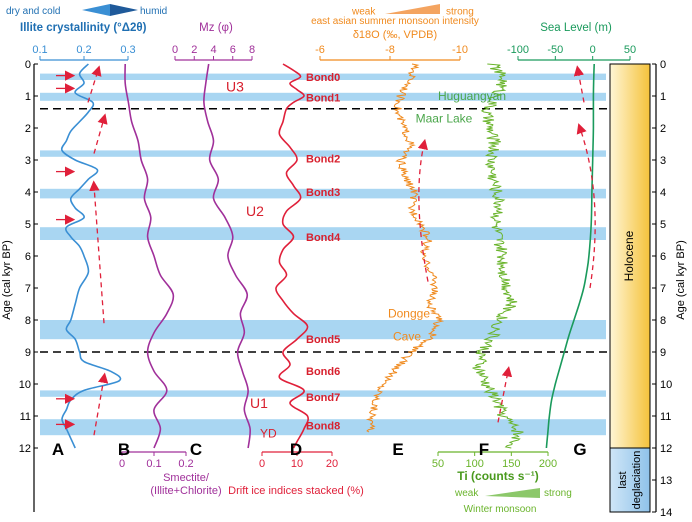 Image resolution: width=692 pixels, height=522 pixels. I want to click on trend-arrow-A3, so click(97, 252).